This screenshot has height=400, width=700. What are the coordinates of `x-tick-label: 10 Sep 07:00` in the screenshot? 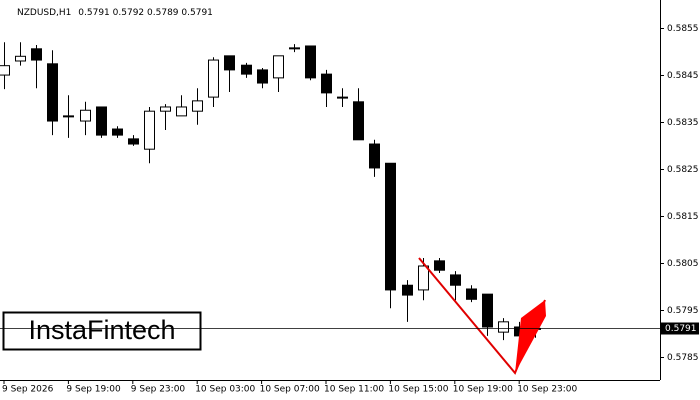 It's located at (290, 390).